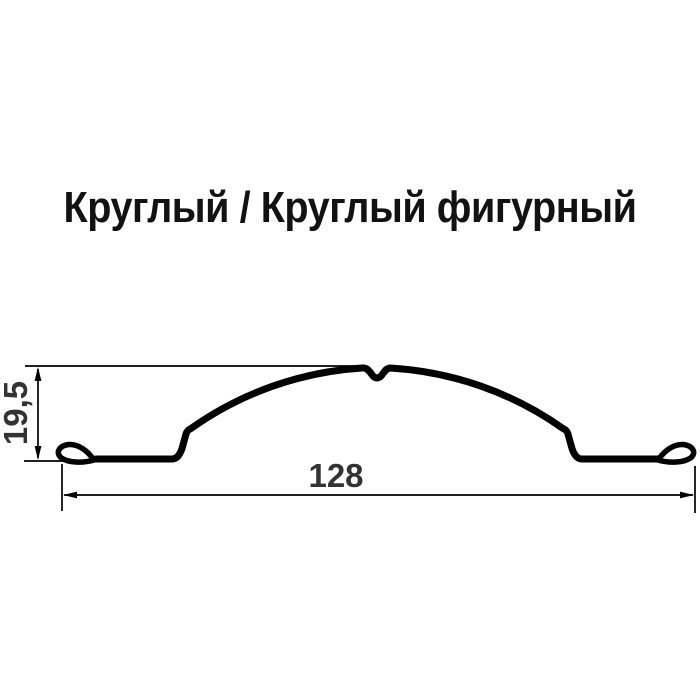 The height and width of the screenshot is (700, 700). What do you see at coordinates (76, 453) in the screenshot?
I see `profile-left-curl` at bounding box center [76, 453].